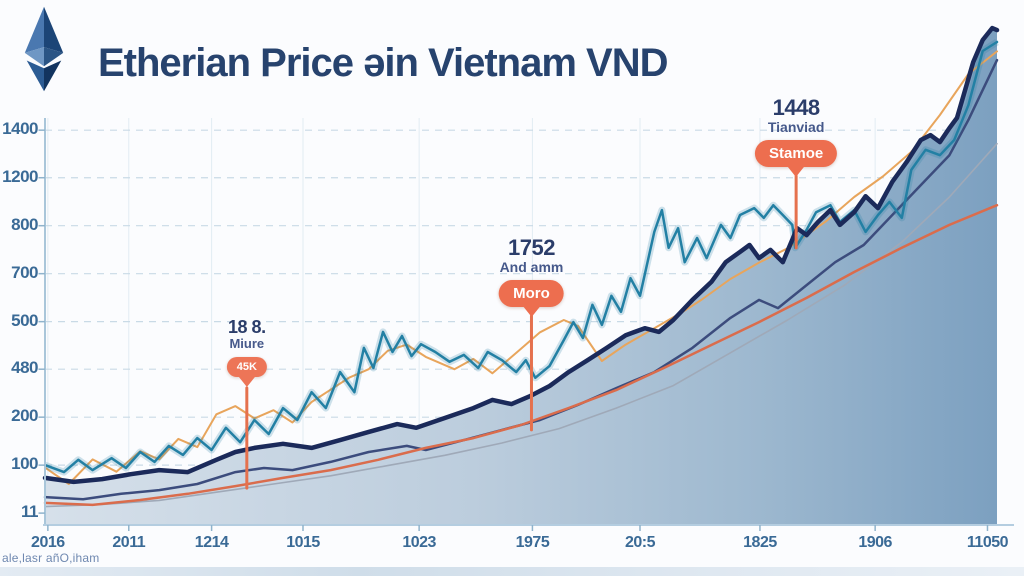 This screenshot has width=1024, height=576. I want to click on page-title: Etherian Price əin Vietnam VND, so click(383, 62).